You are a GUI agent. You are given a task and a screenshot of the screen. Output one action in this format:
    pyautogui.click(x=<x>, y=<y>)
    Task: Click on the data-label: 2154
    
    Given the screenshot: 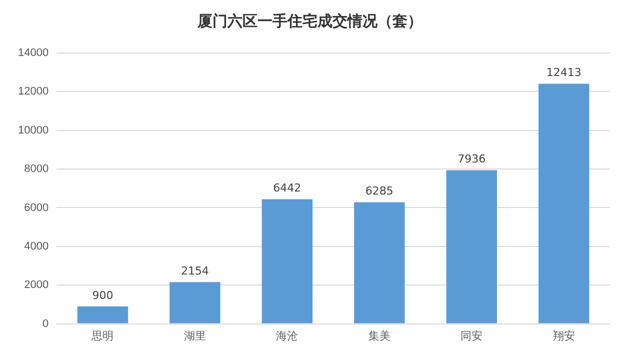 What is the action you would take?
    pyautogui.click(x=194, y=271)
    